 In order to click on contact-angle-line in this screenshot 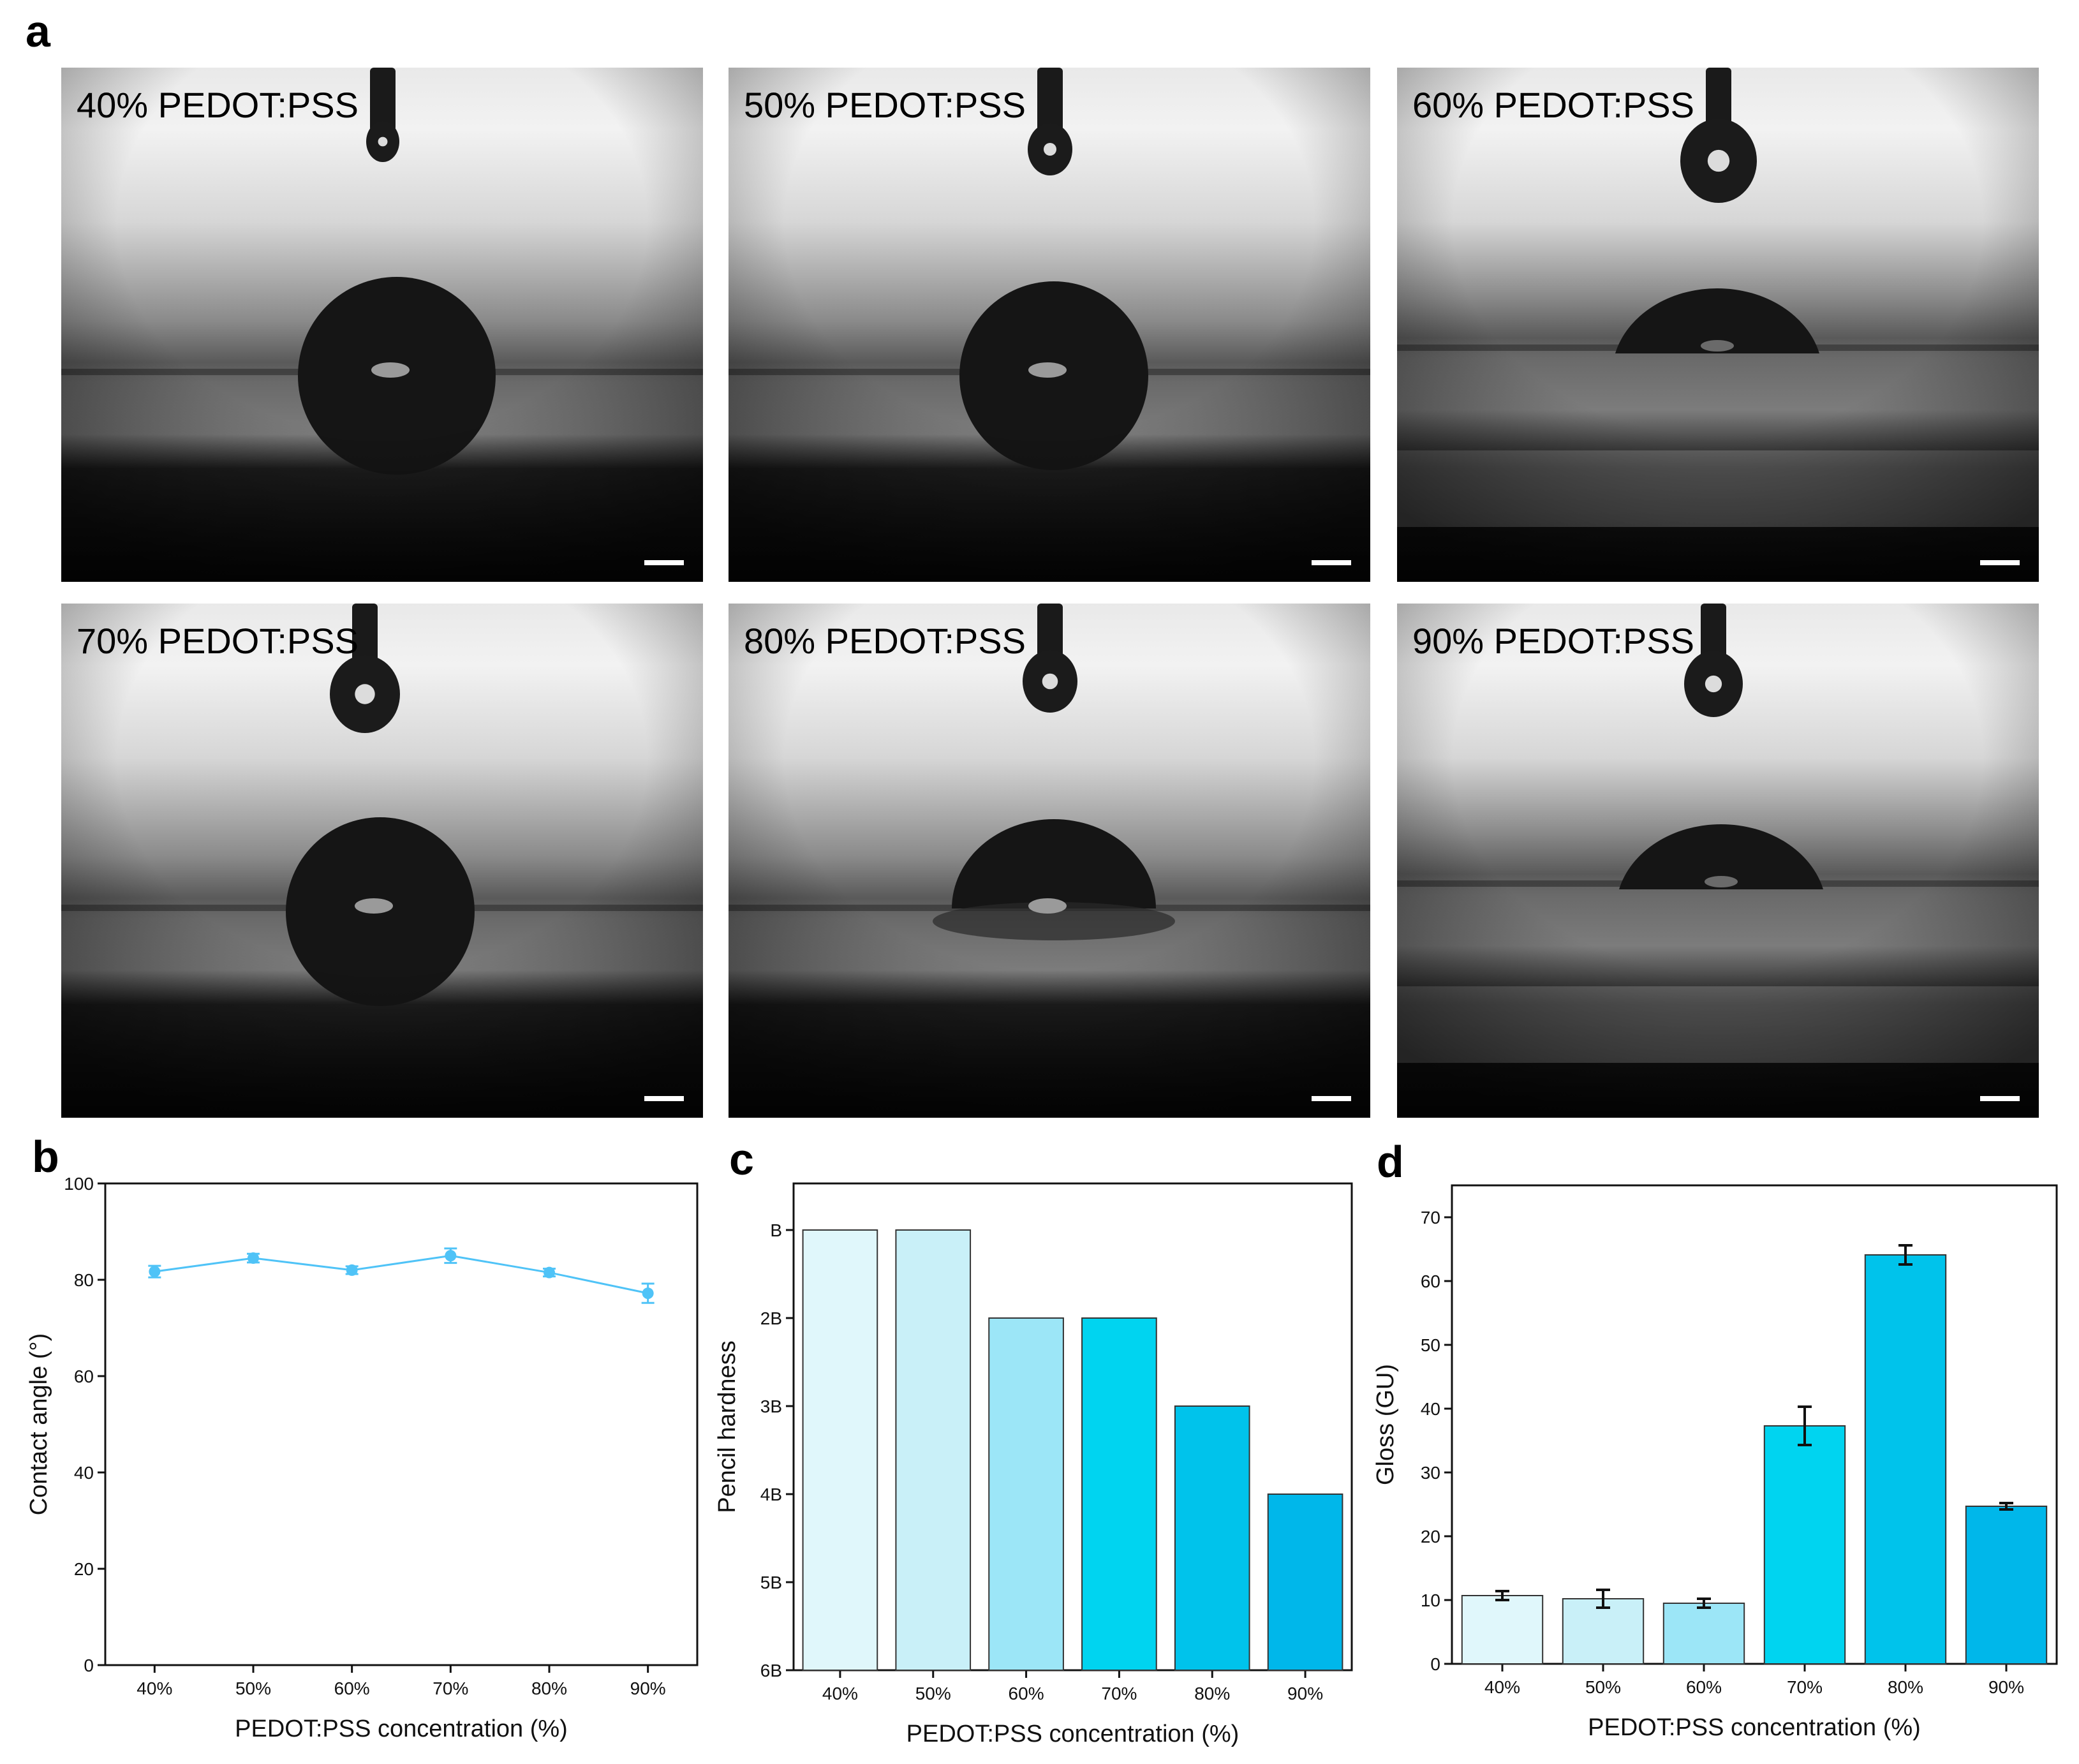, I will do `click(401, 1274)`.